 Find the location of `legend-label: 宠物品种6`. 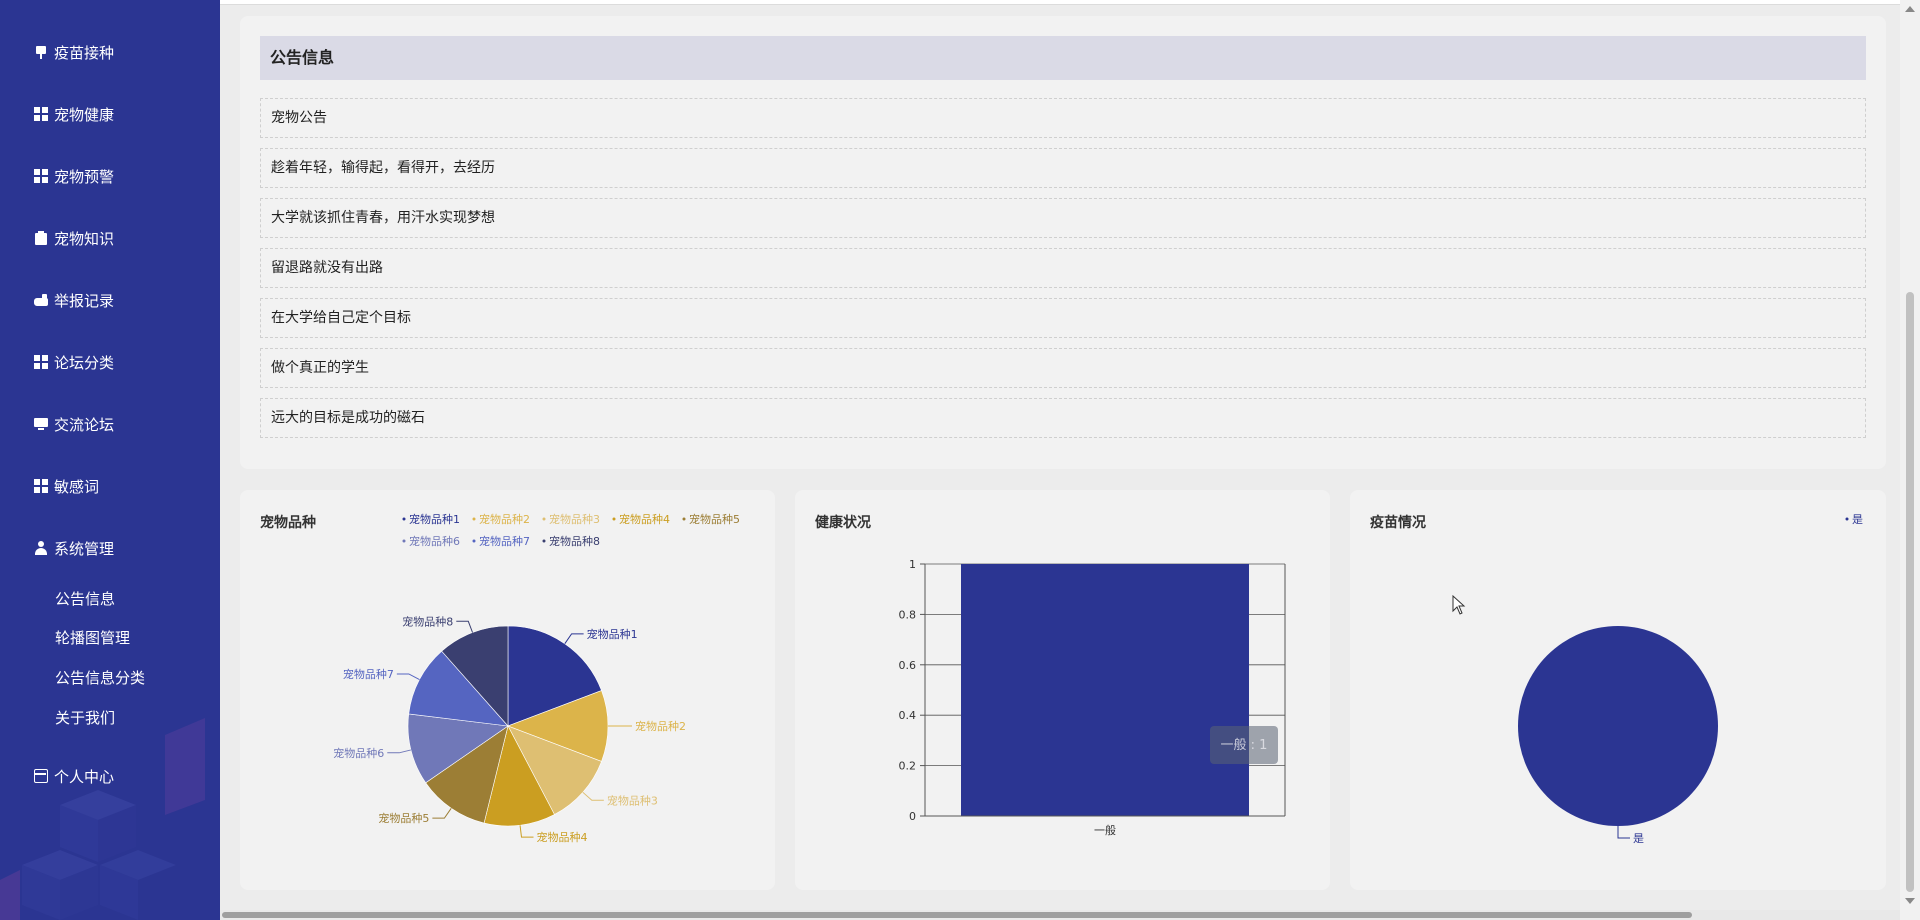

legend-label: 宠物品种6 is located at coordinates (434, 541).